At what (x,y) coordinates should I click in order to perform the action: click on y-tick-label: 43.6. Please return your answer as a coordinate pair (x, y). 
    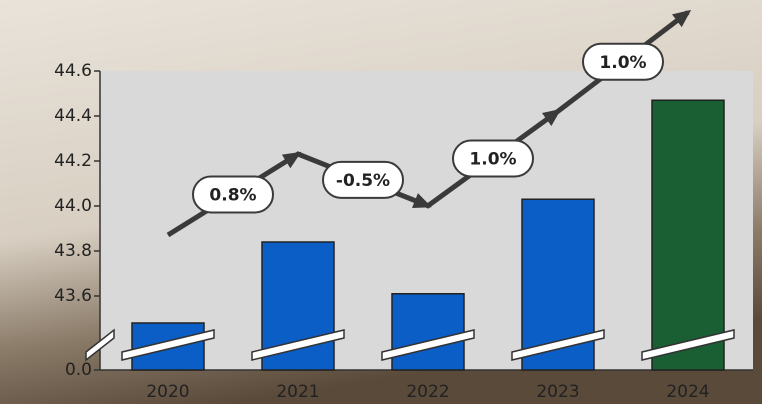
    Looking at the image, I should click on (73, 296).